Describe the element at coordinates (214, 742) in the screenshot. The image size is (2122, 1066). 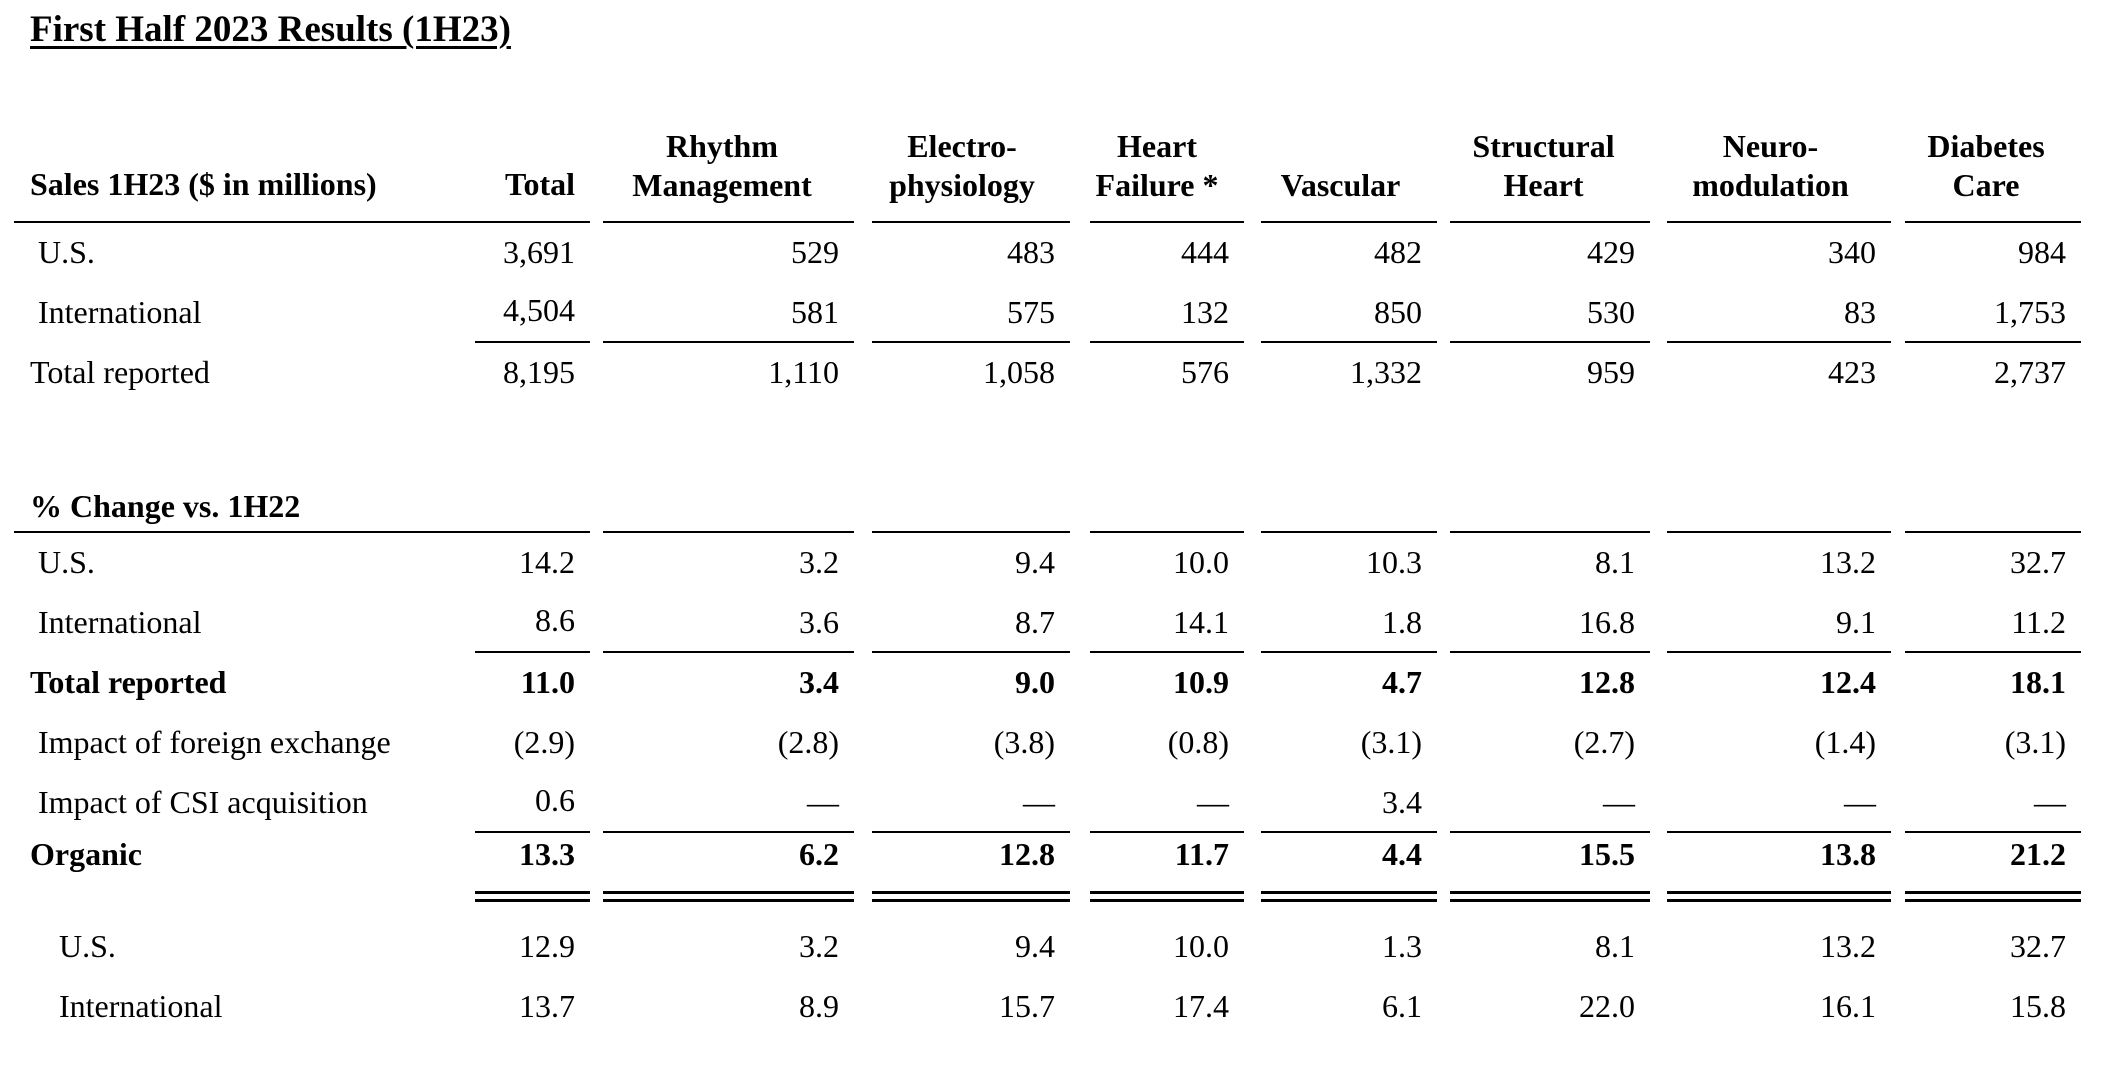
I see `row-label: Impact of foreign exchange` at that location.